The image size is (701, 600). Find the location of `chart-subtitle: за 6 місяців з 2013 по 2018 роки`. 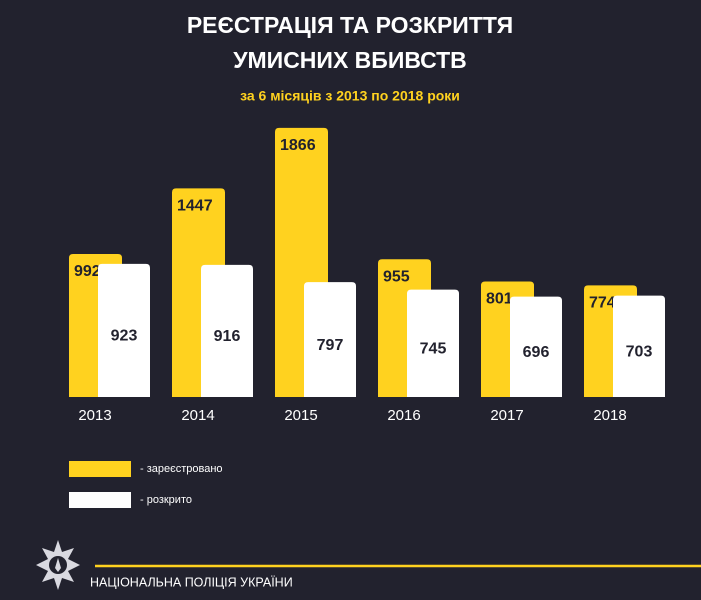

chart-subtitle: за 6 місяців з 2013 по 2018 роки is located at coordinates (350, 96).